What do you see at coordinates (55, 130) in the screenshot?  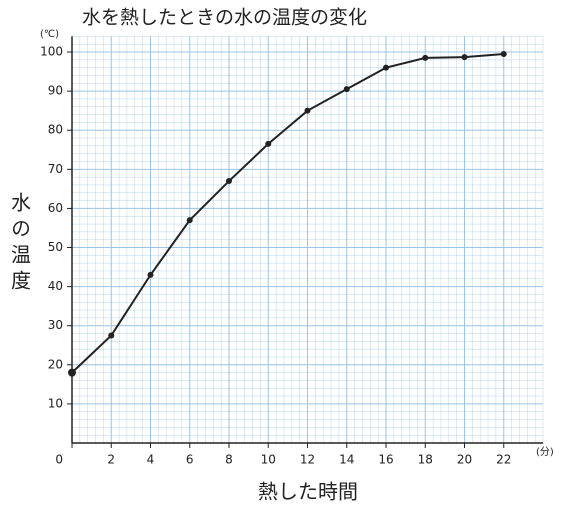 I see `y-tick-label: 80` at bounding box center [55, 130].